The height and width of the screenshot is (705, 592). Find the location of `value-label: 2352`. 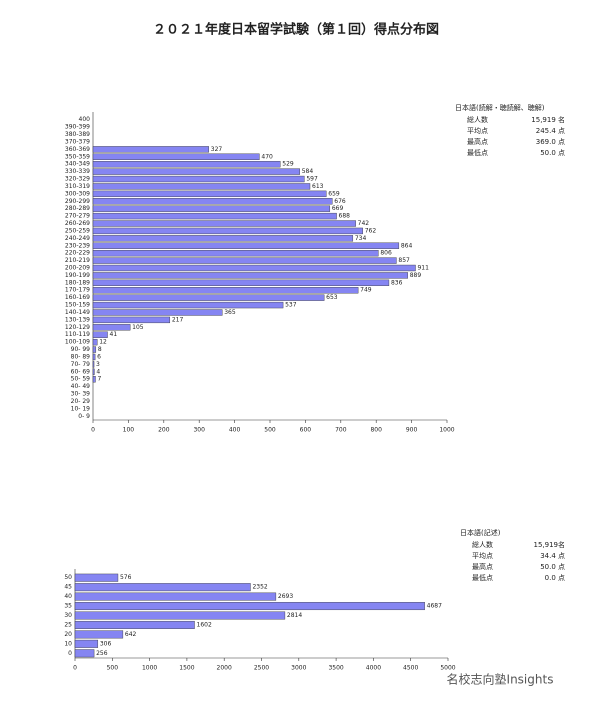

value-label: 2352 is located at coordinates (259, 587).